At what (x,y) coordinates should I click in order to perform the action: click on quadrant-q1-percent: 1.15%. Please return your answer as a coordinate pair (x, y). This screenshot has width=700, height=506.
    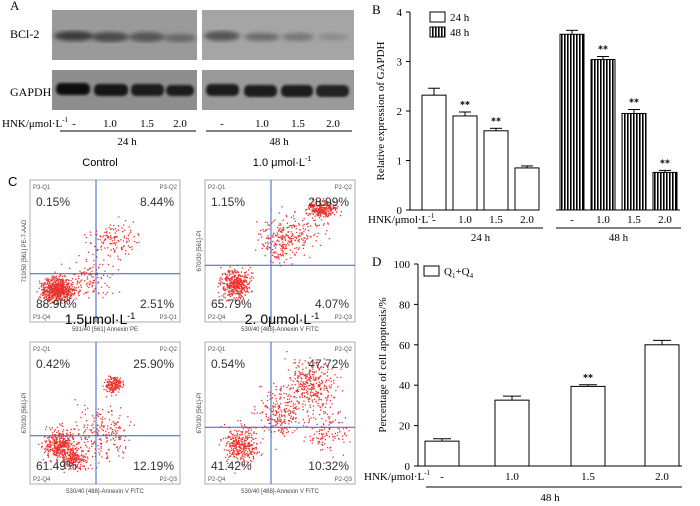
    Looking at the image, I should click on (228, 202).